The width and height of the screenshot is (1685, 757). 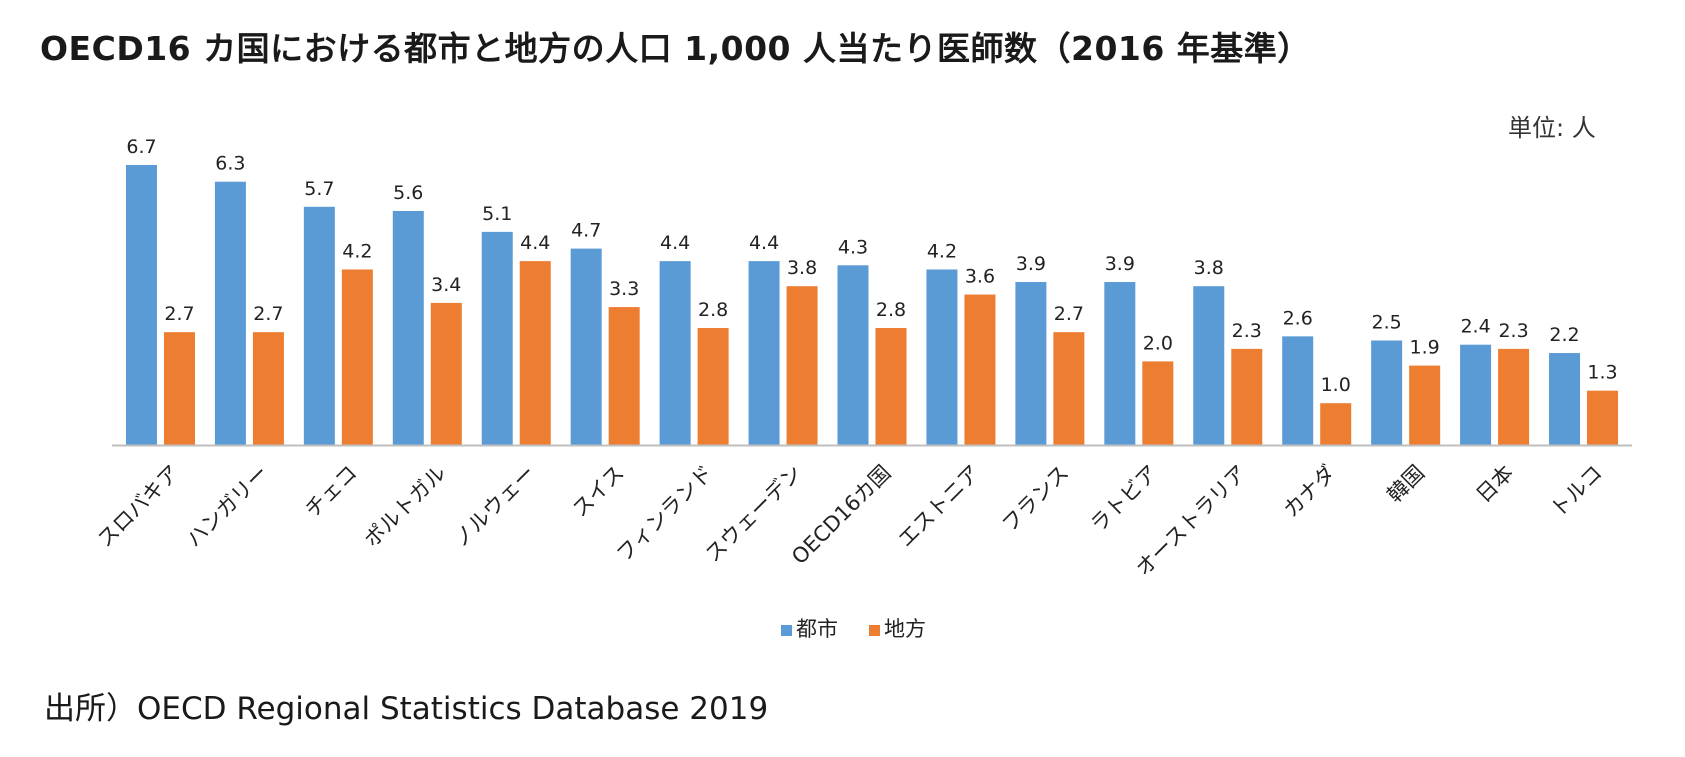 I want to click on category-label: 韓国, so click(x=1406, y=484).